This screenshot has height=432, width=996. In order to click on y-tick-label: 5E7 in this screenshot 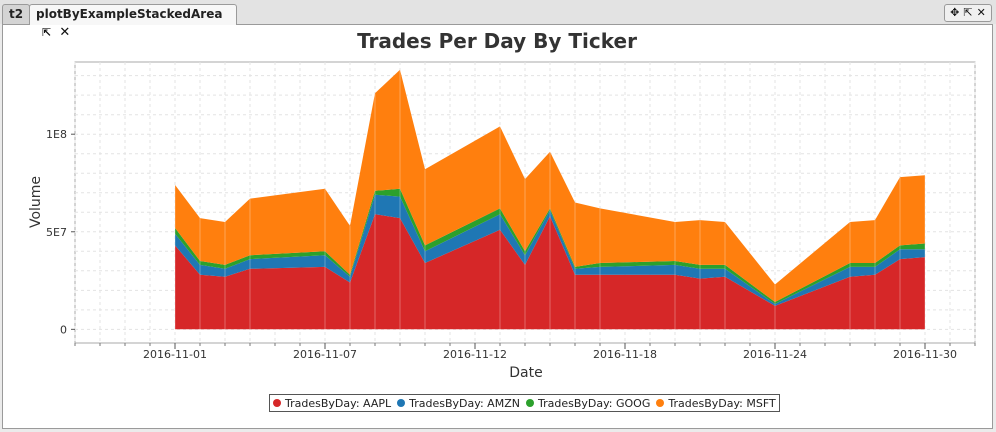, I will do `click(56, 232)`.